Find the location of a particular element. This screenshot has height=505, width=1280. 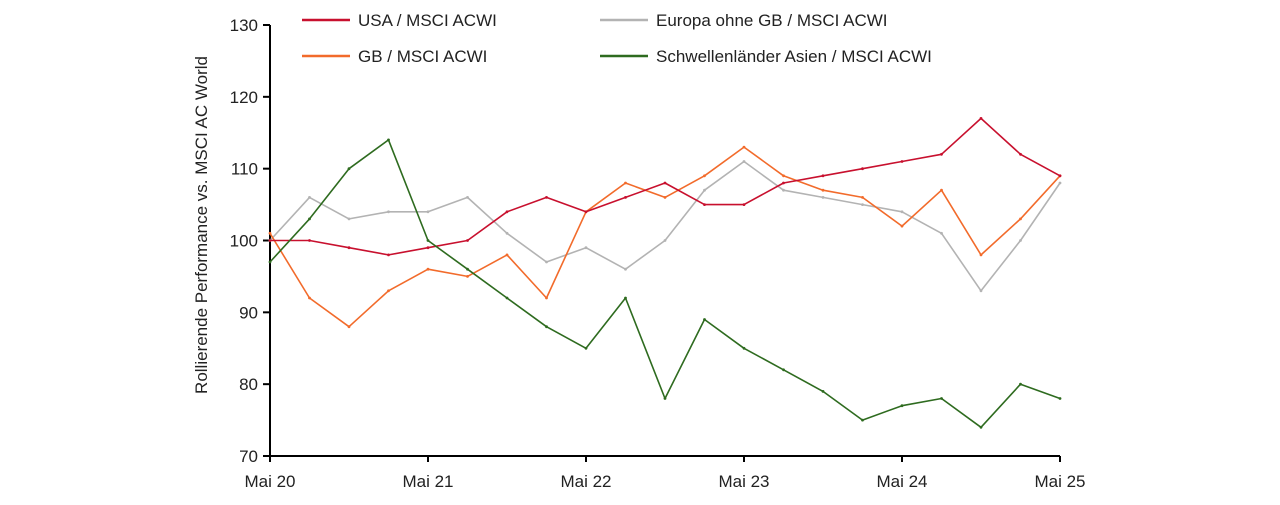

x-tick-label: Mai 23 is located at coordinates (743, 481).